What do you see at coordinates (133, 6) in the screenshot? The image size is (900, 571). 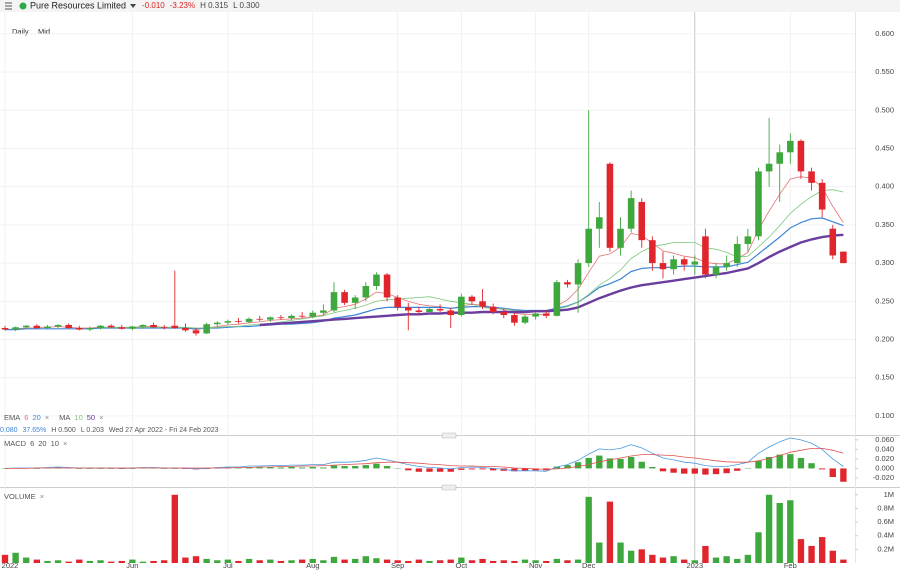 I see `dropdown-arrow` at bounding box center [133, 6].